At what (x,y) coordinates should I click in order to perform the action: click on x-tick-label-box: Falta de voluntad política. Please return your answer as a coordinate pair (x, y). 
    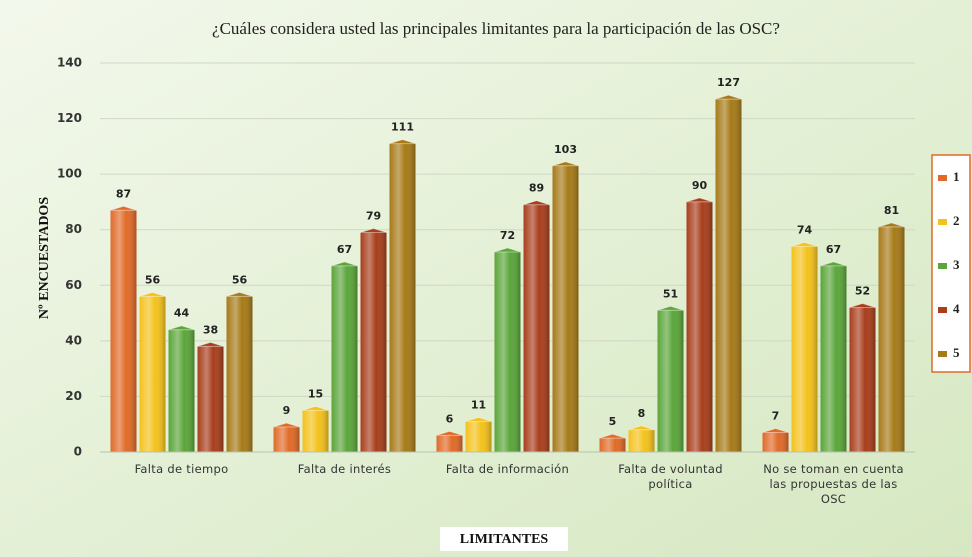
    Looking at the image, I should click on (670, 476).